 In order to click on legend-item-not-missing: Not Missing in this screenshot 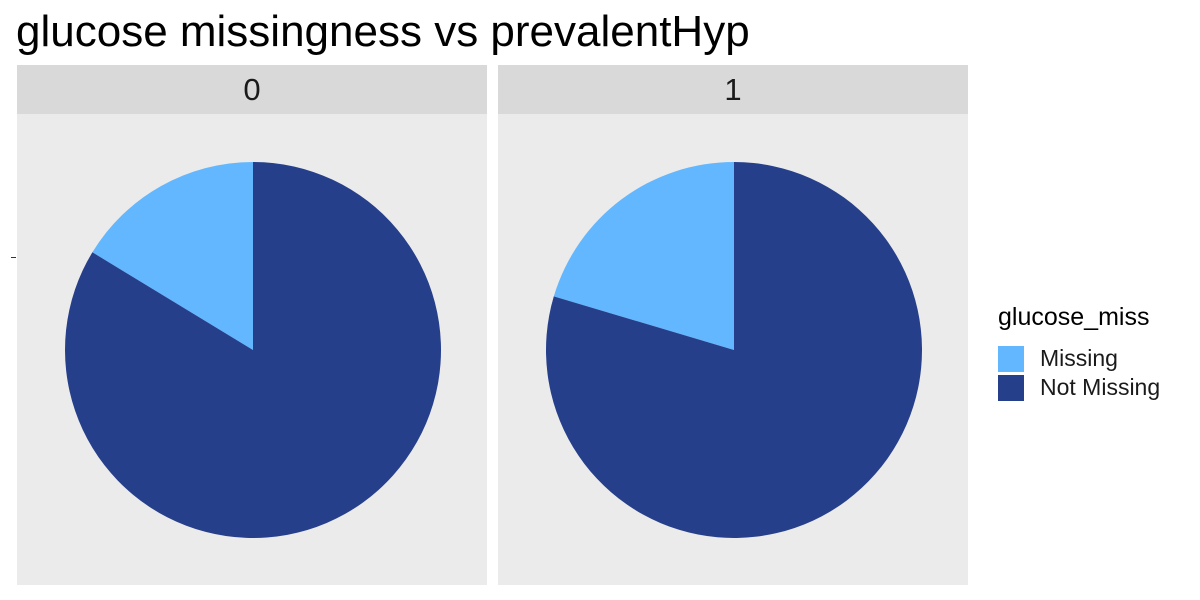, I will do `click(1079, 387)`.